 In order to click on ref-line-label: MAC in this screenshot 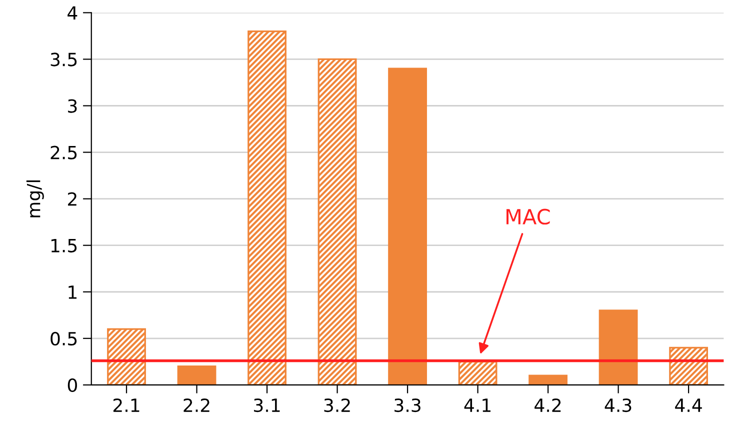, I will do `click(528, 216)`.